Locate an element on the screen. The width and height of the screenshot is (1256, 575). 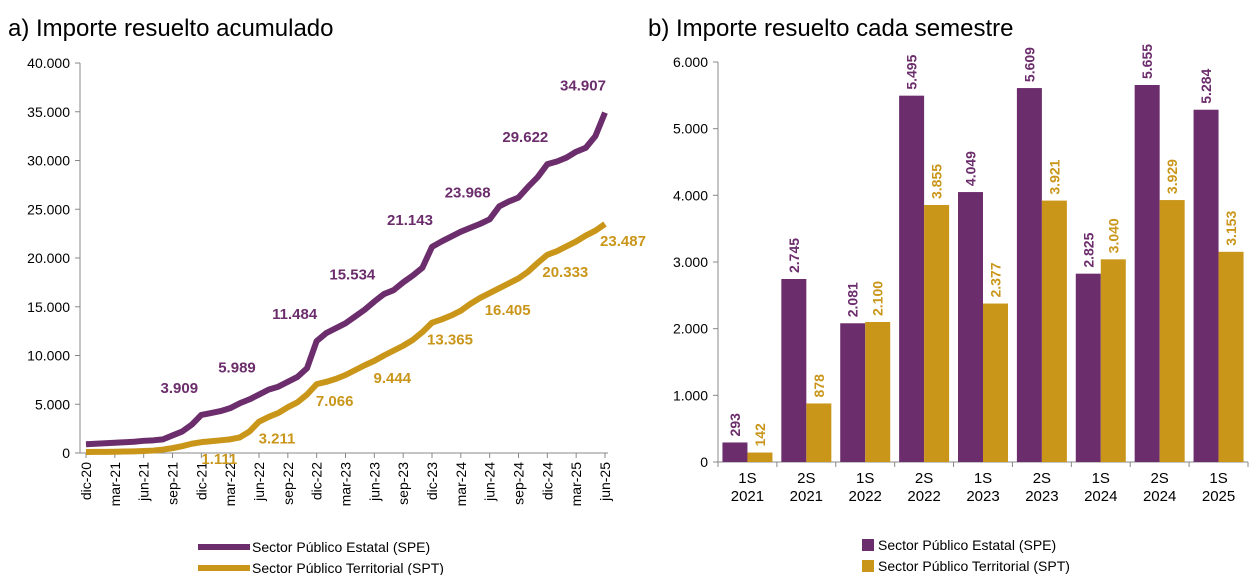
y-tick-label: 2.000 is located at coordinates (690, 329).